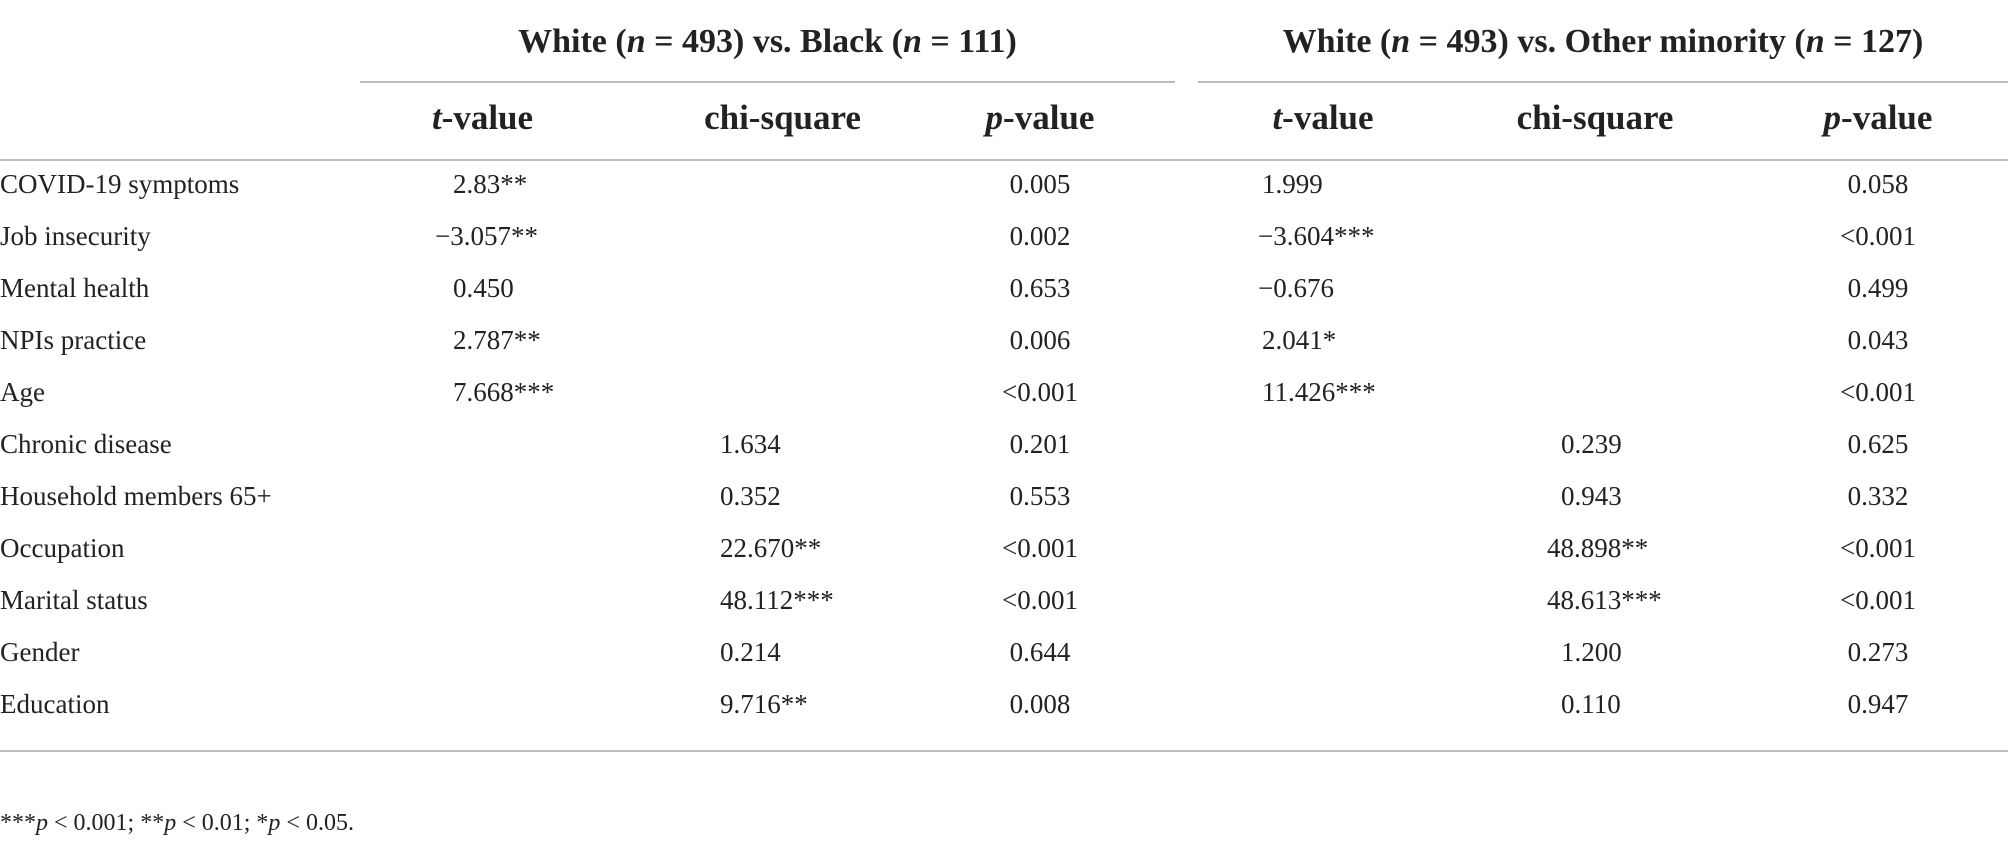 Image resolution: width=2008 pixels, height=856 pixels. I want to click on chi-square-cell: 48.112***, so click(777, 600).